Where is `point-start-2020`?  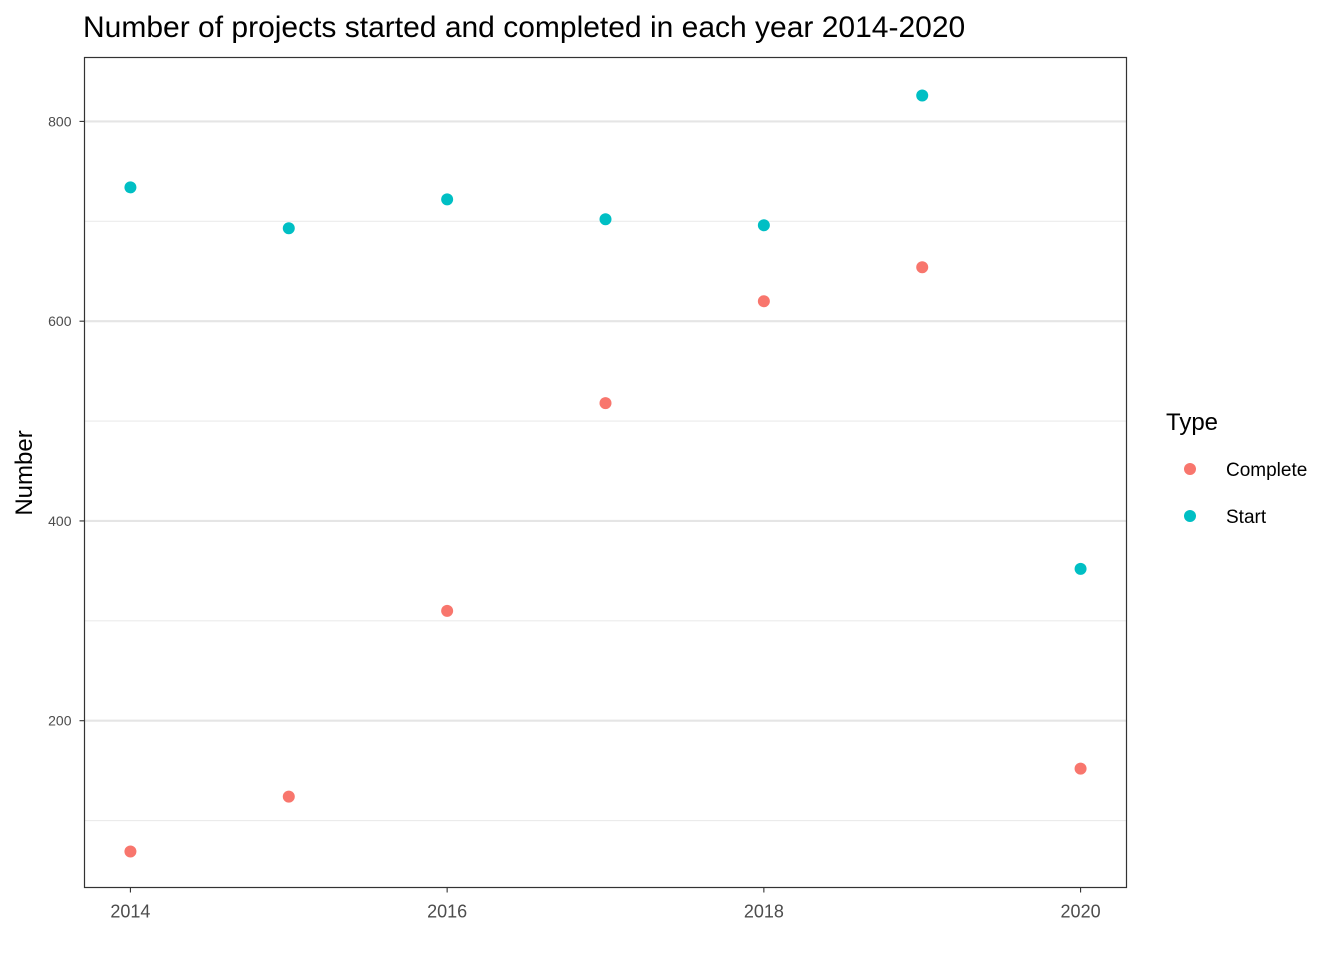
point-start-2020 is located at coordinates (1080, 568).